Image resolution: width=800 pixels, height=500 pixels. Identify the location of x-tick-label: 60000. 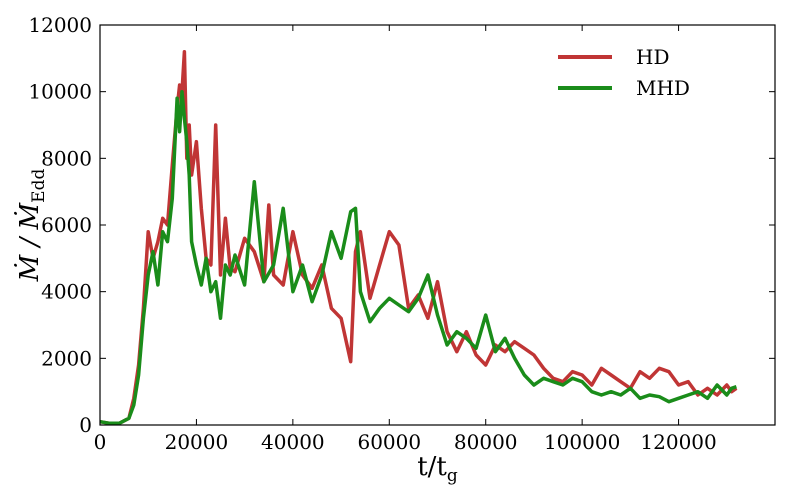
(389, 442).